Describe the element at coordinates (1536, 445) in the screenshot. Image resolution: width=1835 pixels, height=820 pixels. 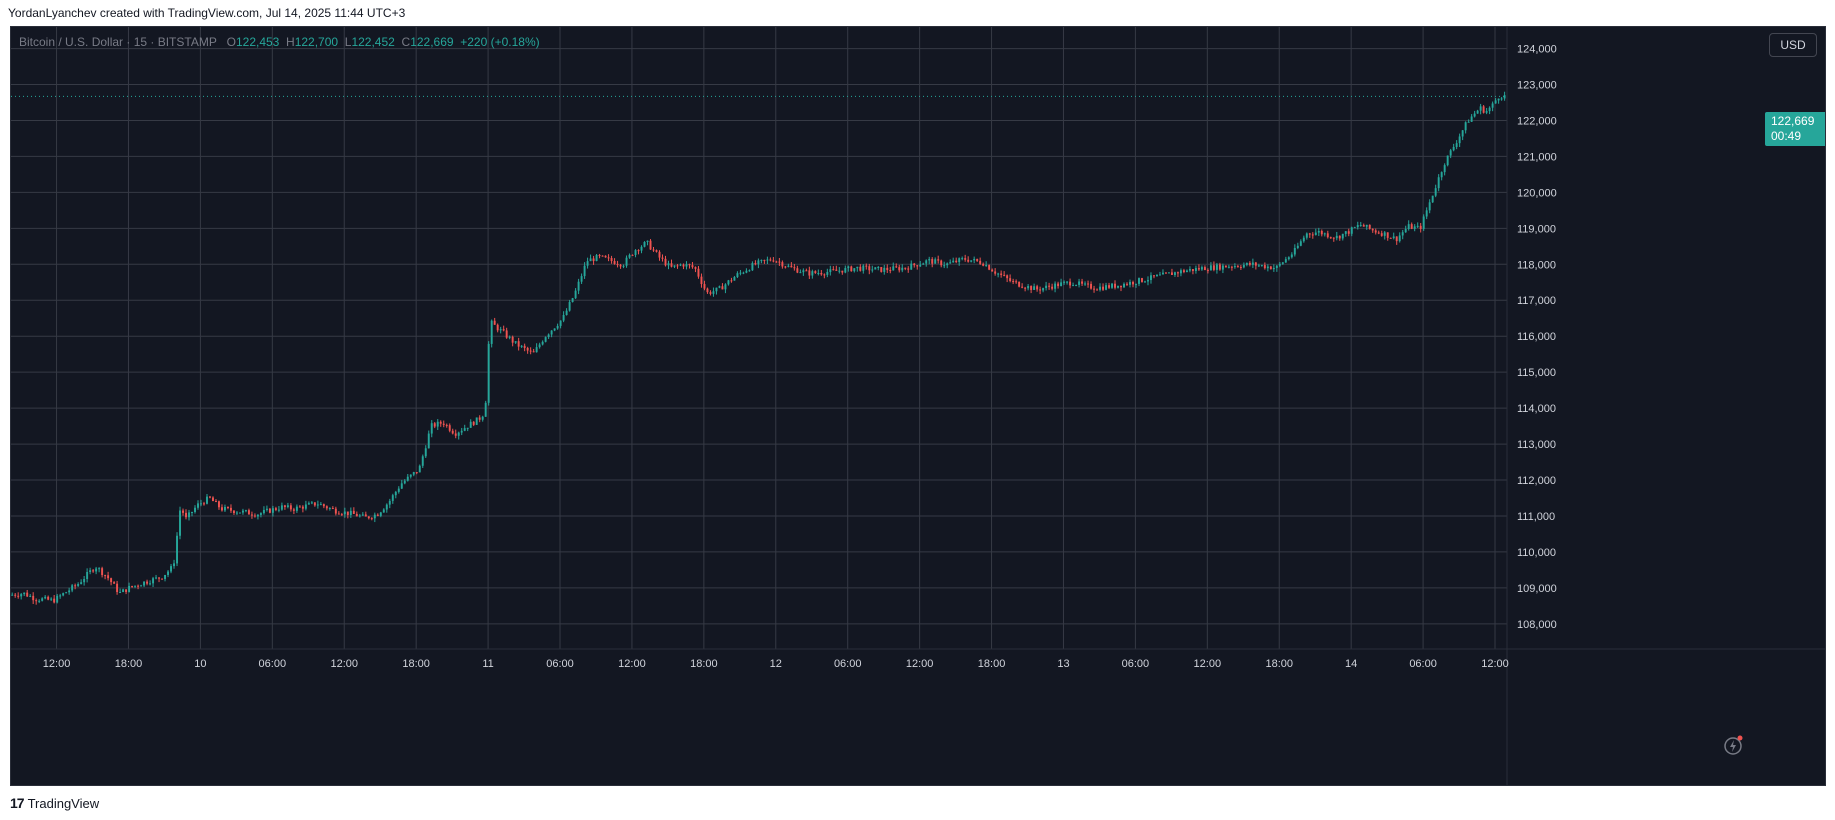
I see `y-tick-label: 113,000` at that location.